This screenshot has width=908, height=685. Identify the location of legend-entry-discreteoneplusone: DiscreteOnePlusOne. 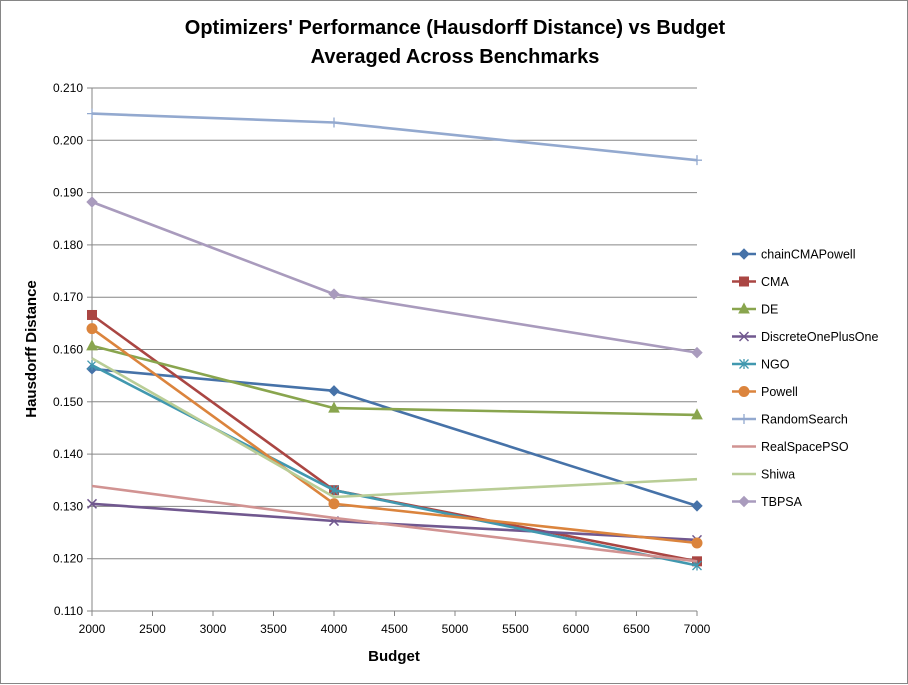
(805, 337).